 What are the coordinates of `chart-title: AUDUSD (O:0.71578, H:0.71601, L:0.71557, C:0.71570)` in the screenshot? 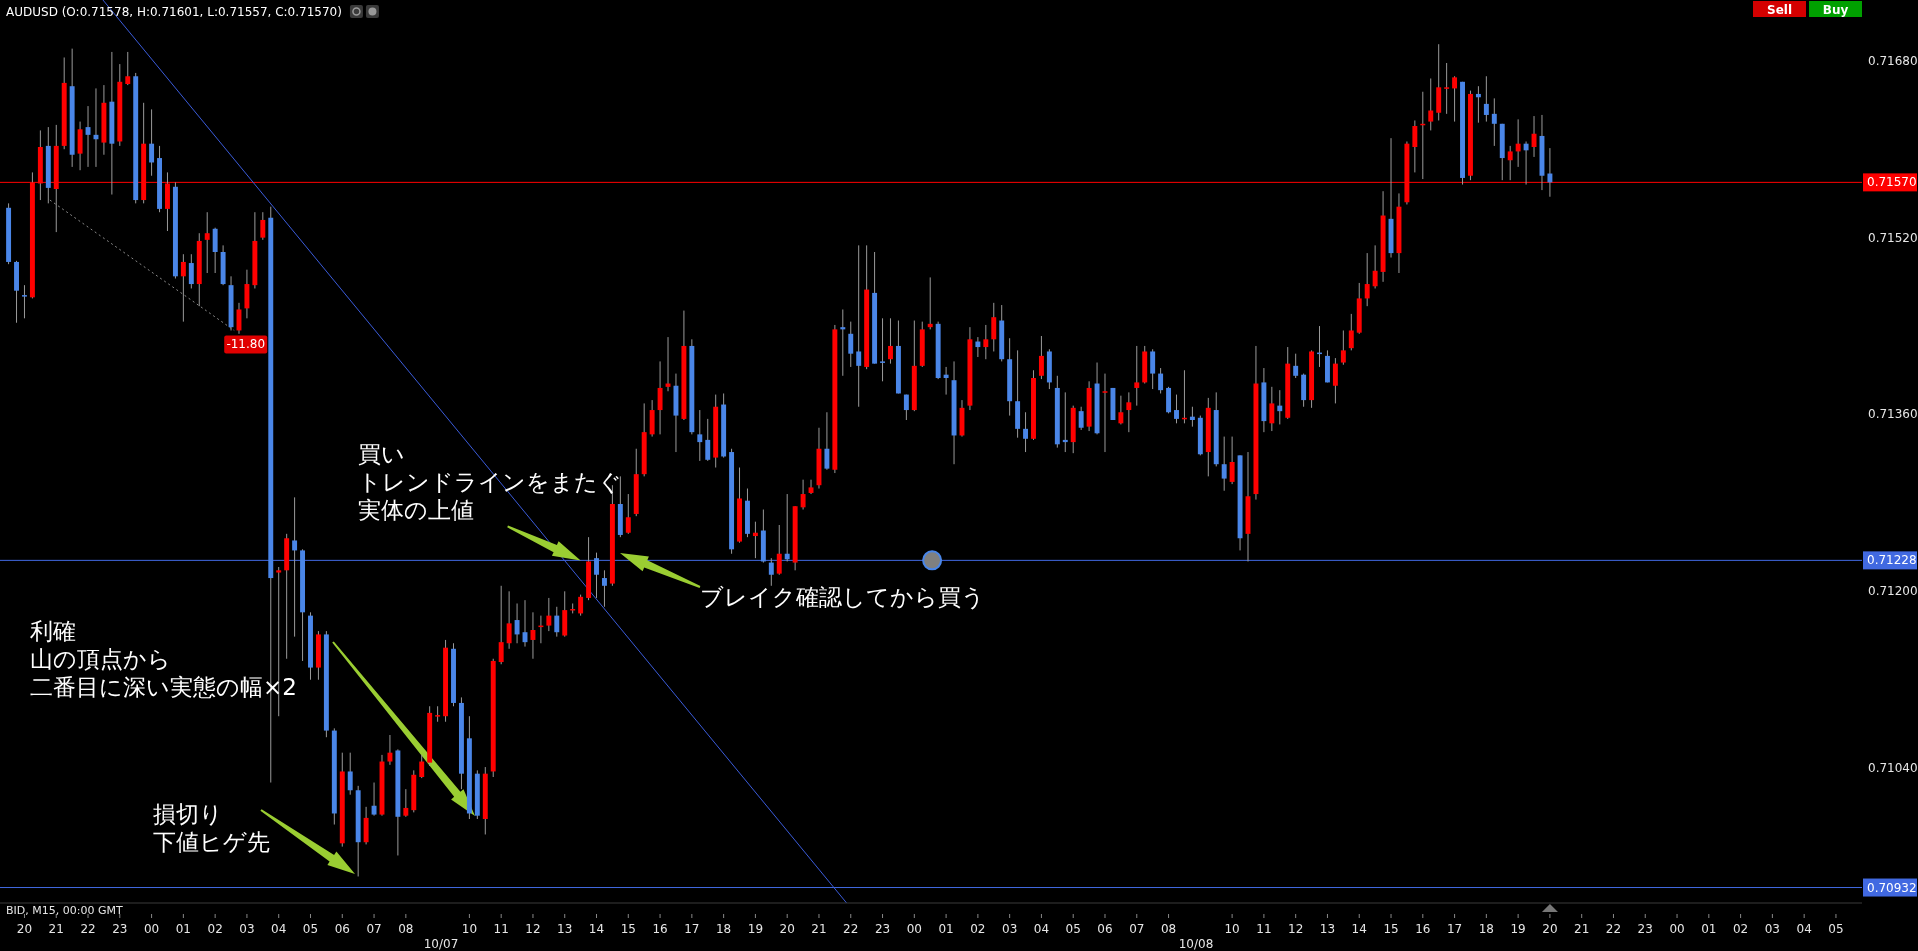 It's located at (174, 12).